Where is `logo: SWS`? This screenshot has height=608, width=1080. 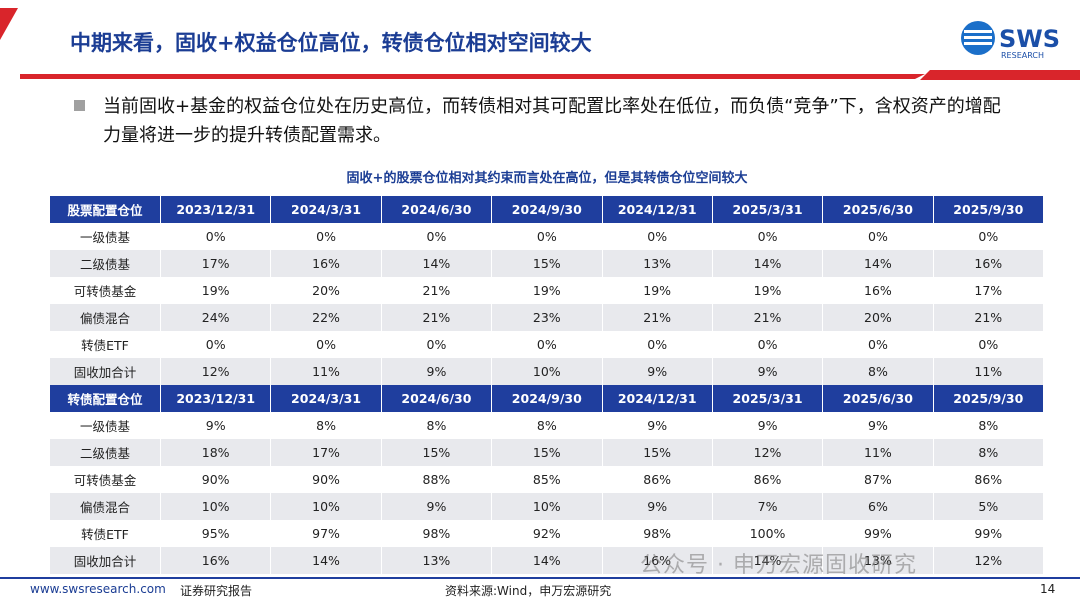 logo: SWS is located at coordinates (1029, 39).